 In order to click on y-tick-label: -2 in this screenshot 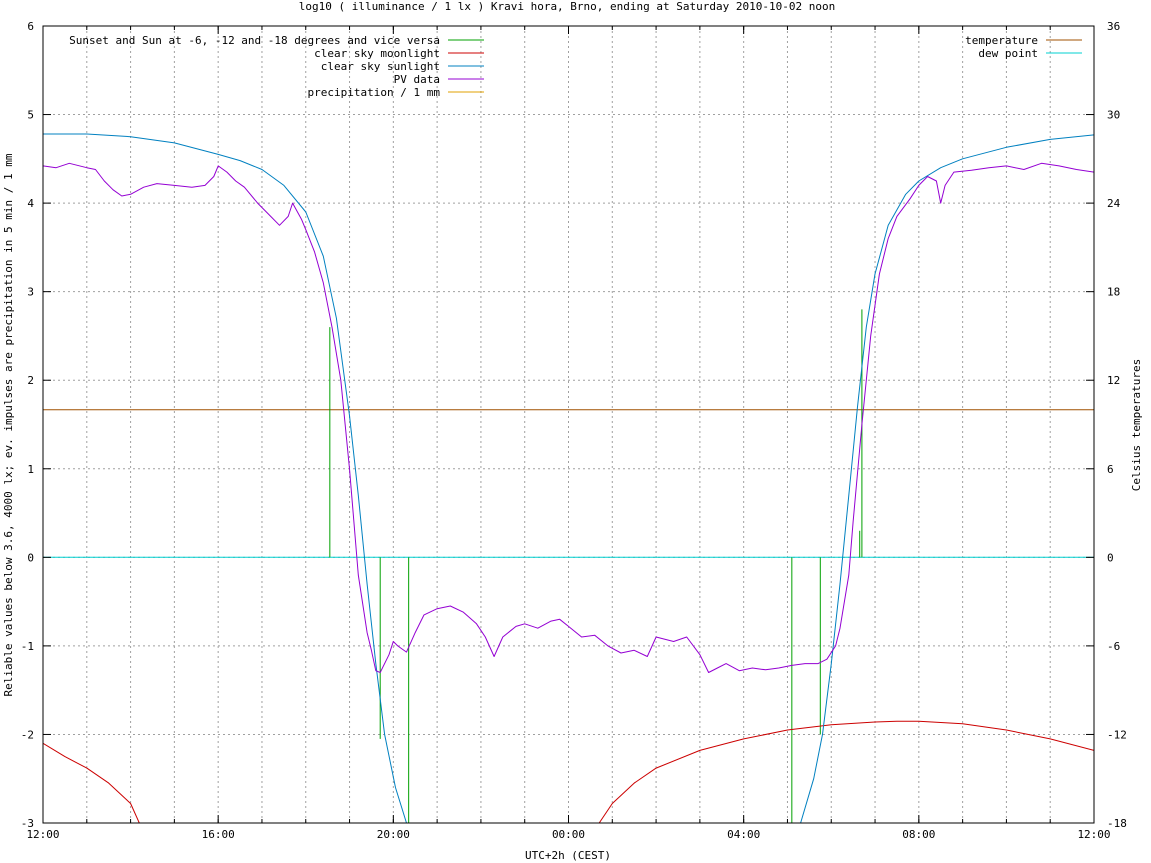, I will do `click(27, 734)`.